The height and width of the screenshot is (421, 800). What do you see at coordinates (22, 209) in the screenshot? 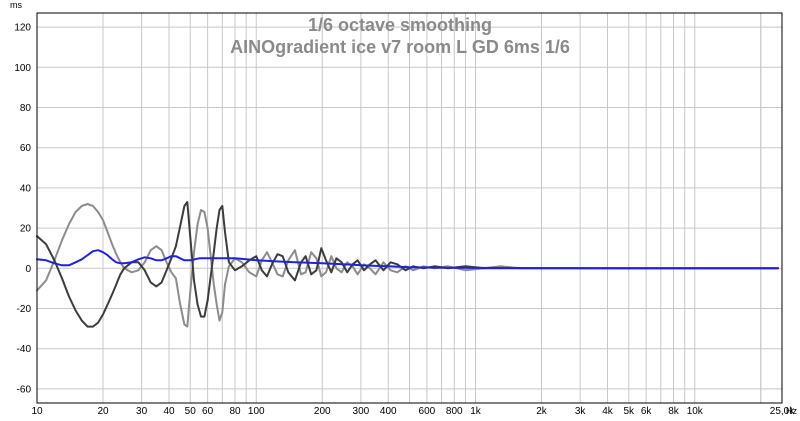
I see `y-tick-labels: -60 -40 -20 0 20 40 60 80 100 120` at bounding box center [22, 209].